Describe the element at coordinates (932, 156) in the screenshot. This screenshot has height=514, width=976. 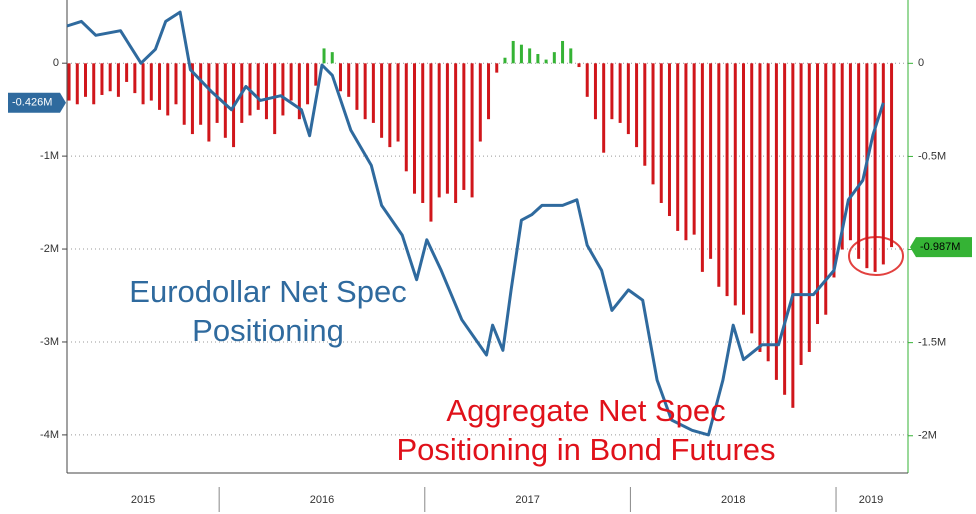
I see `y2-tick-label: -0.5M` at that location.